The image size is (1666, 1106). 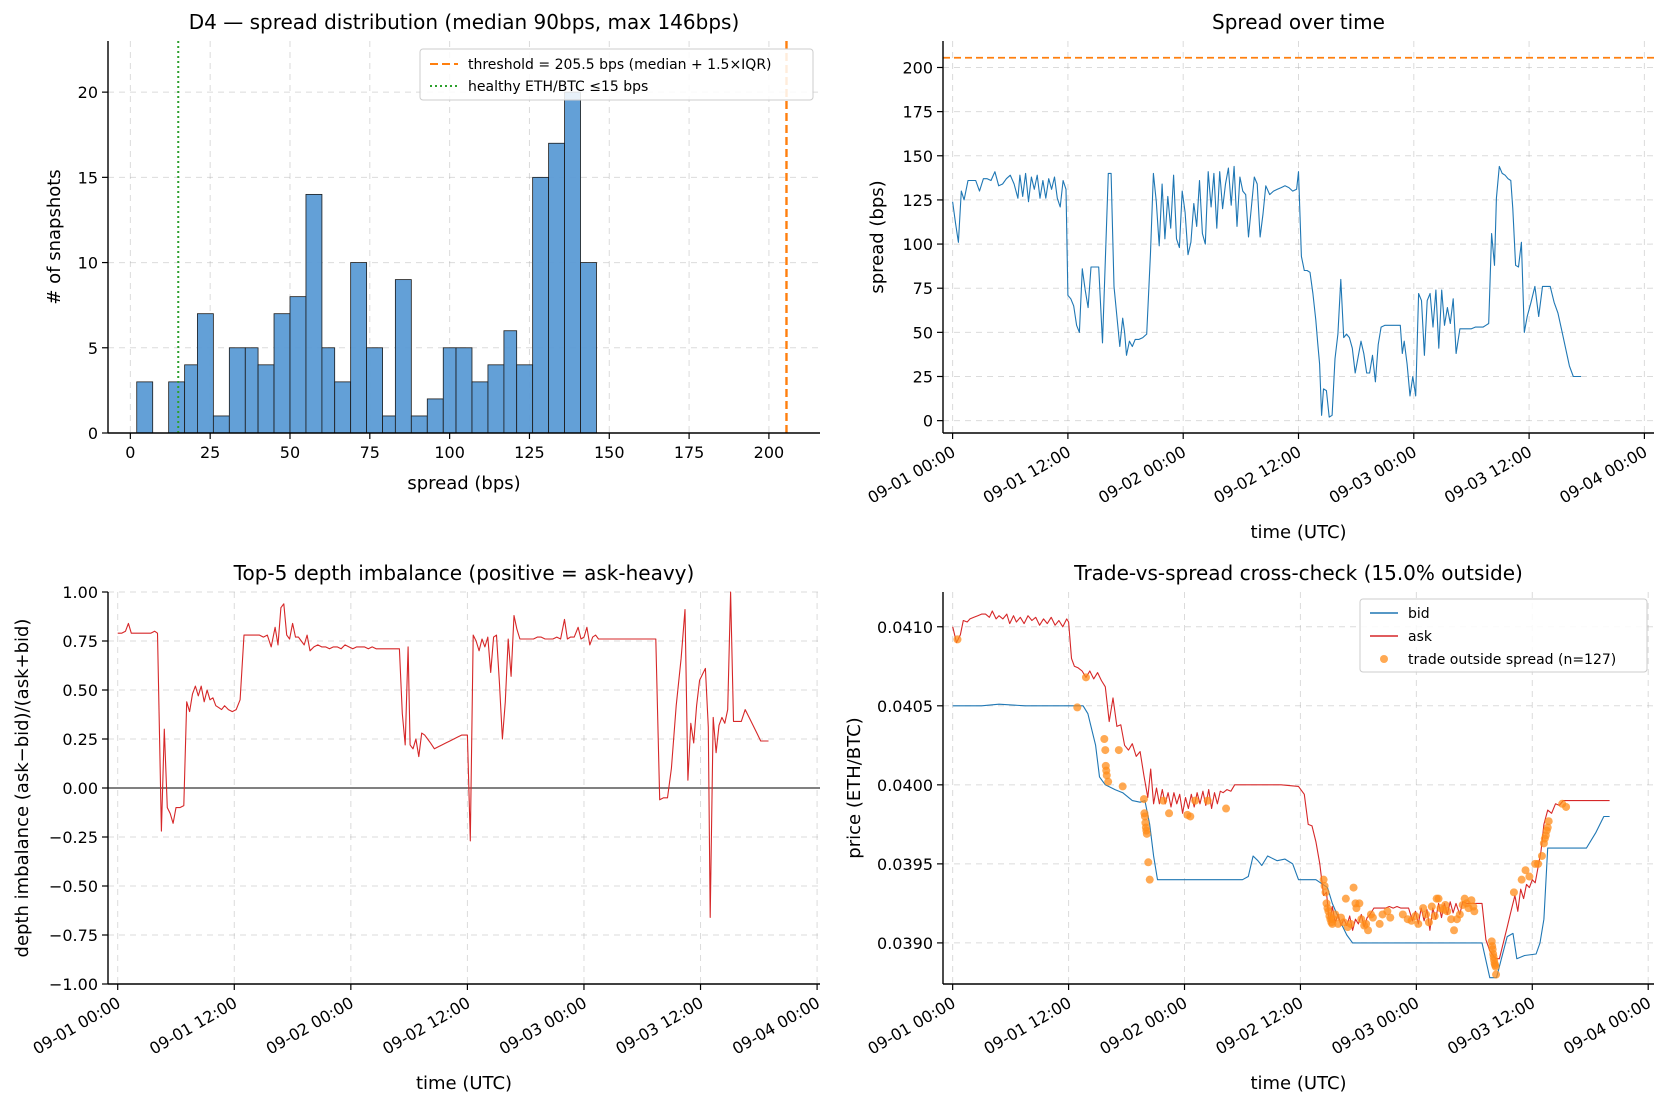 What do you see at coordinates (609, 452) in the screenshot?
I see `x-tick-label: 150` at bounding box center [609, 452].